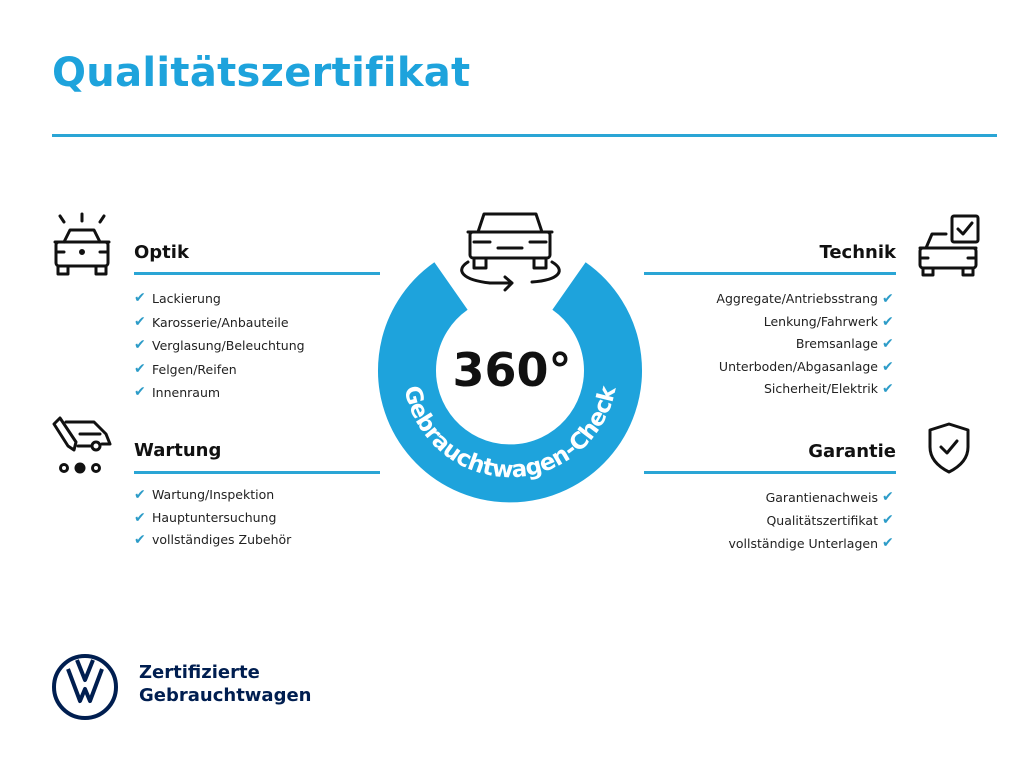 The height and width of the screenshot is (768, 1024). I want to click on list-item: ✔ Innenraum, so click(219, 393).